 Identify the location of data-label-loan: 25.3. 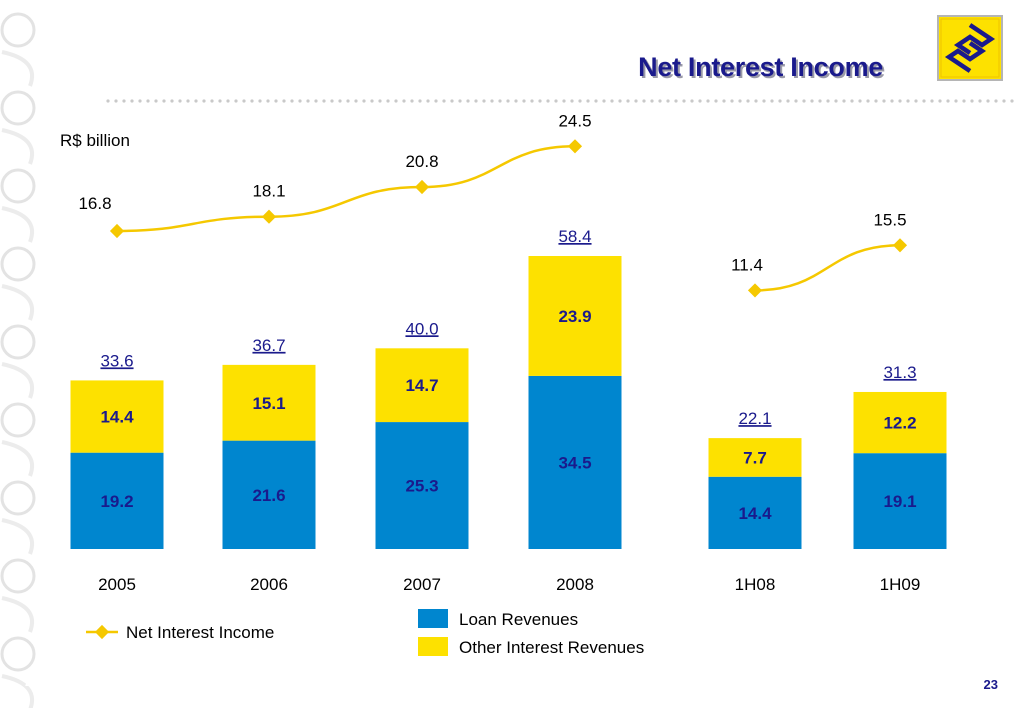
(421, 486).